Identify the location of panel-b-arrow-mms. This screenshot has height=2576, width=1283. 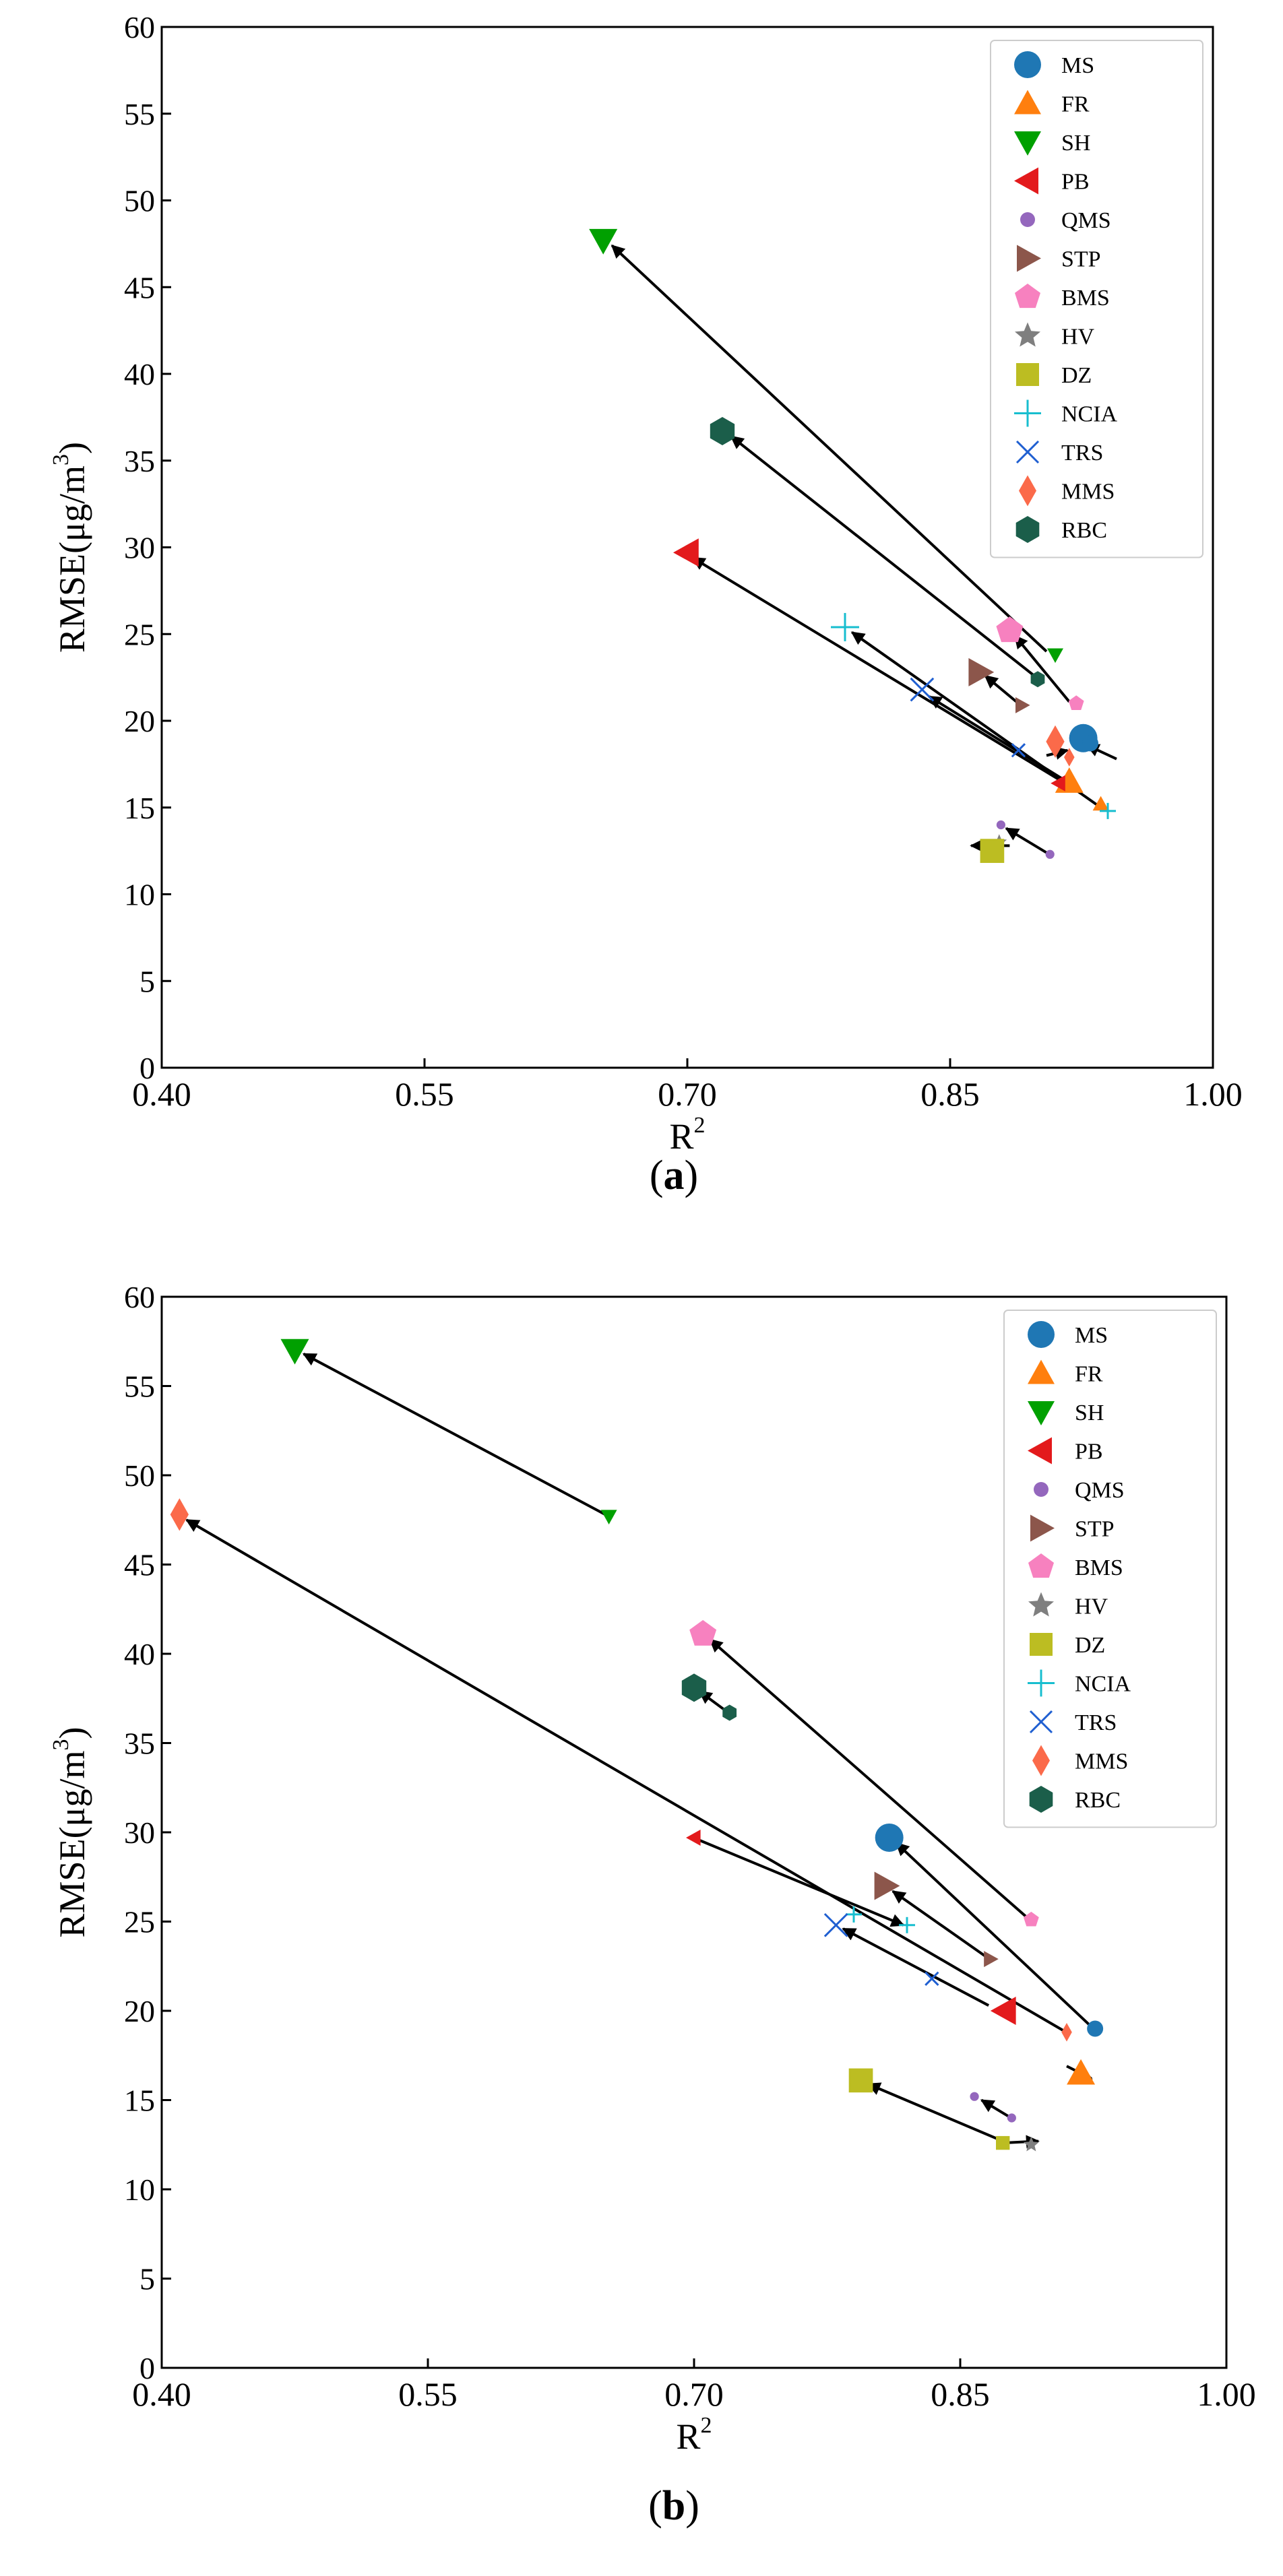
(624, 1775).